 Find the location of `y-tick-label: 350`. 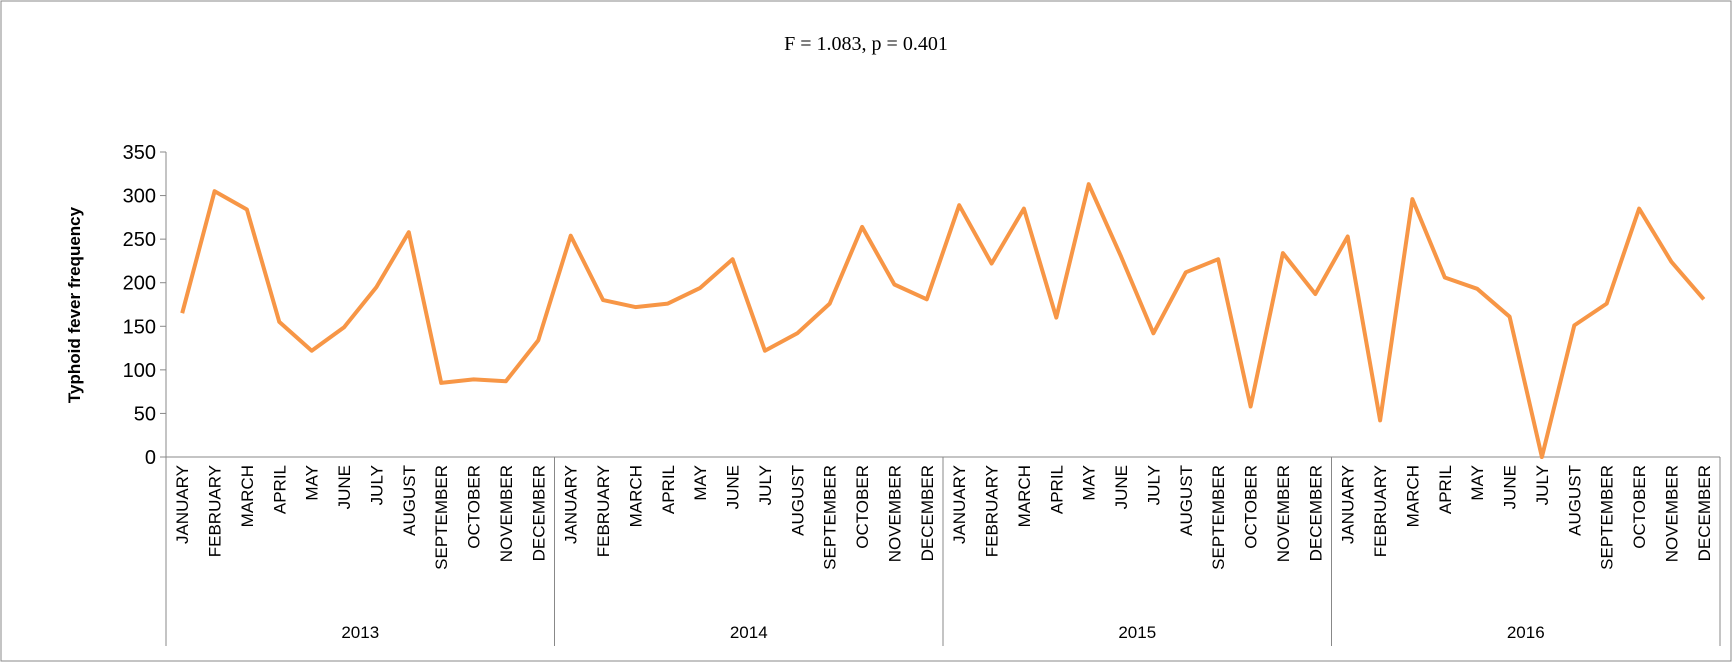

y-tick-label: 350 is located at coordinates (139, 153).